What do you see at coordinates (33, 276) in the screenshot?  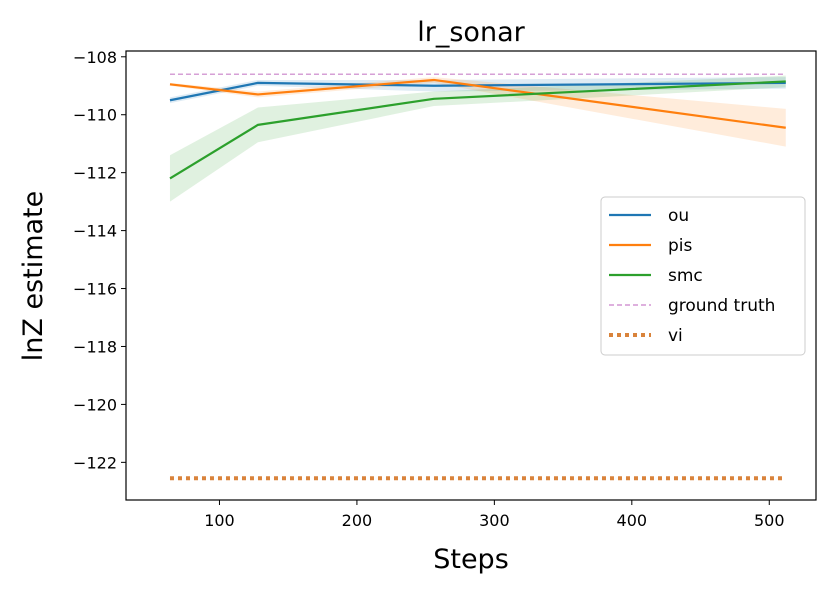 I see `y-axis-label: lnZ estimate` at bounding box center [33, 276].